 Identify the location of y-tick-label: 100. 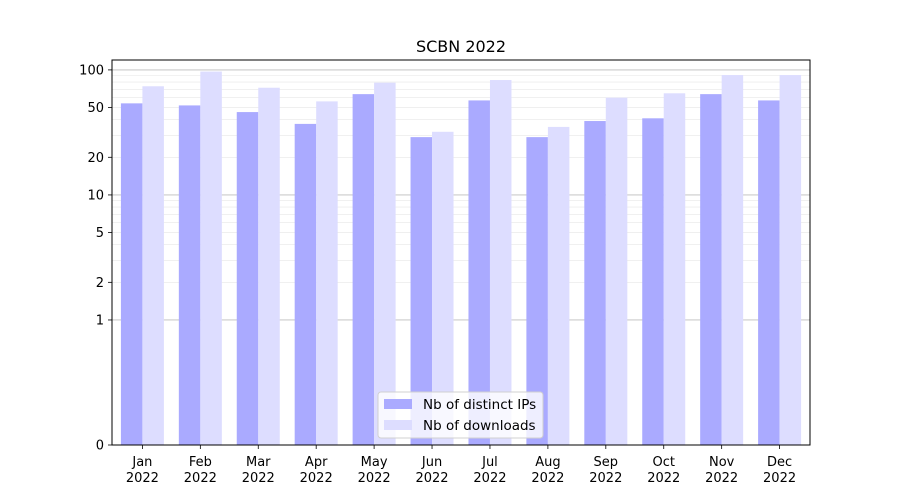
(91, 70).